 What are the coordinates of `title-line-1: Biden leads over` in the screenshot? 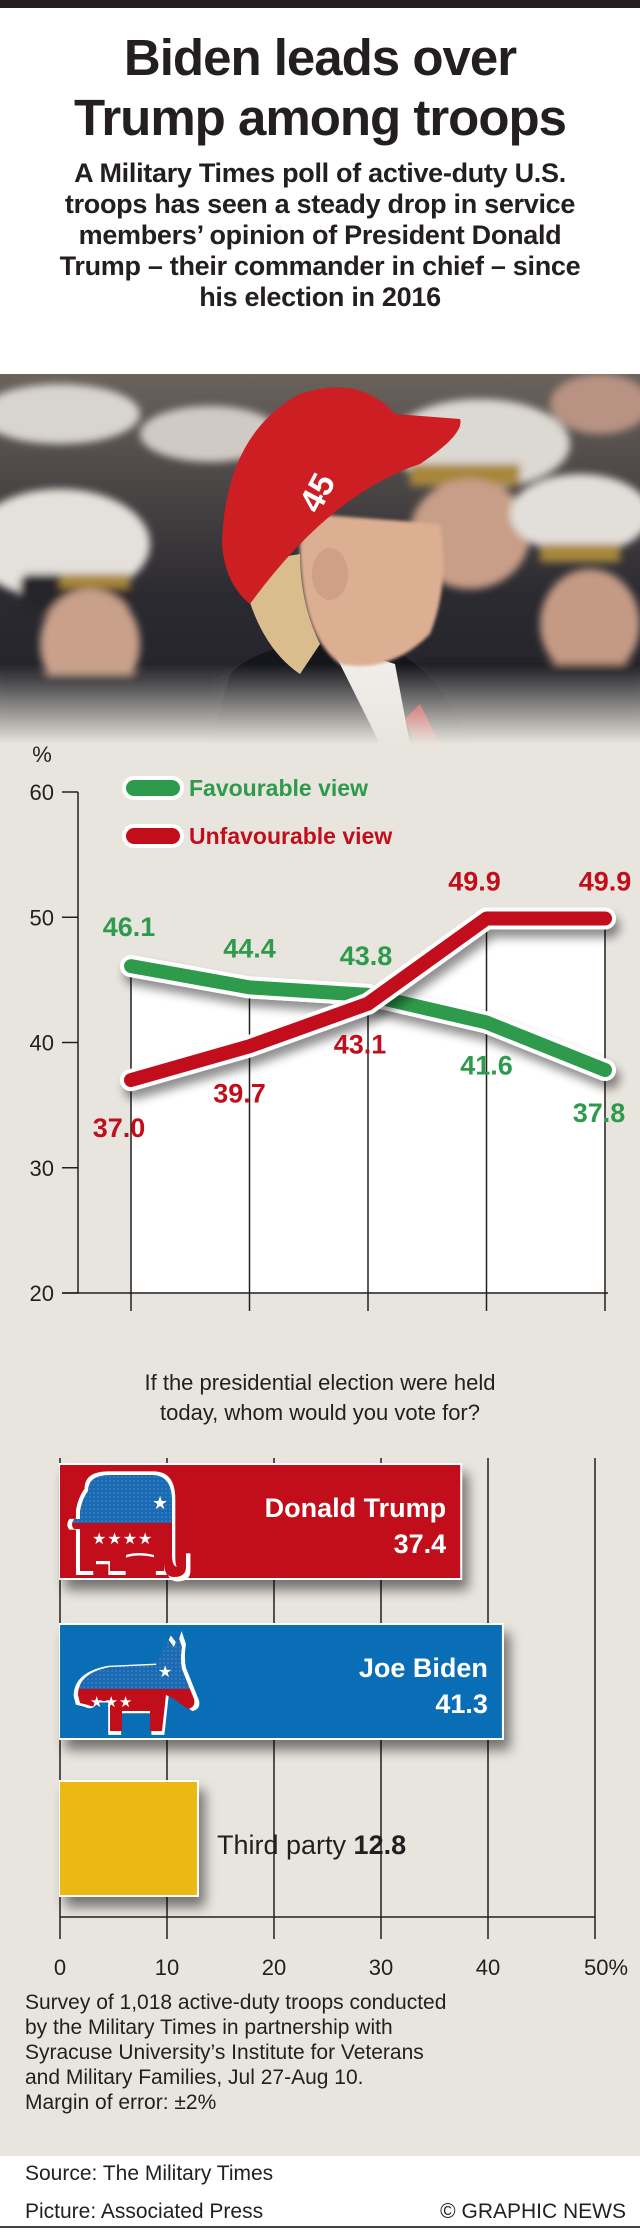 It's located at (320, 57).